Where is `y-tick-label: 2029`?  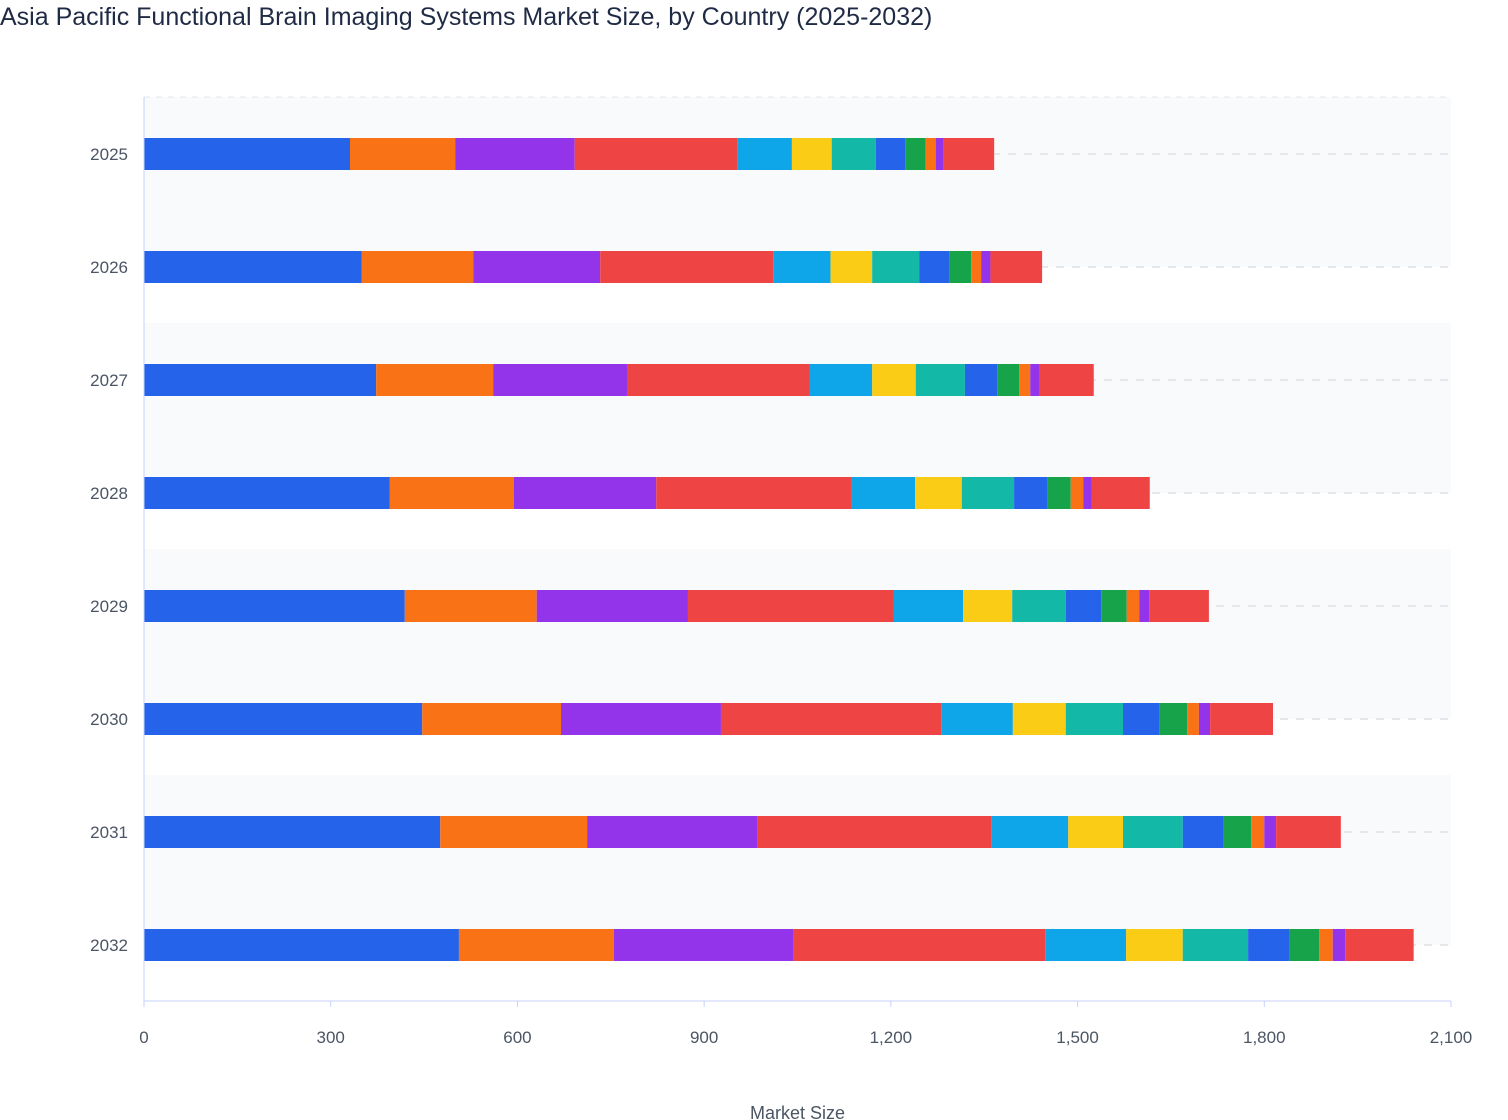
y-tick-label: 2029 is located at coordinates (109, 606).